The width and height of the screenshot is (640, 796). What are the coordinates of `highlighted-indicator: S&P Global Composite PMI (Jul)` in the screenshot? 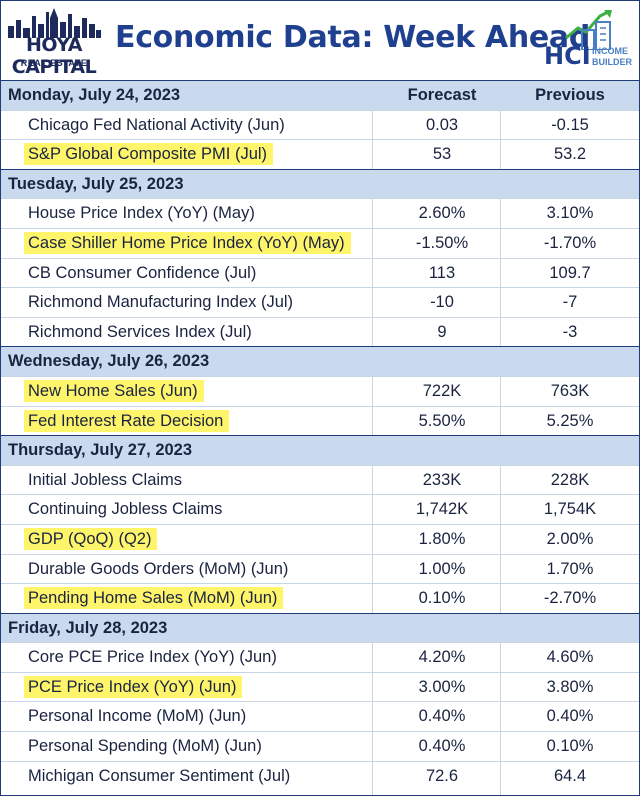 It's located at (149, 154).